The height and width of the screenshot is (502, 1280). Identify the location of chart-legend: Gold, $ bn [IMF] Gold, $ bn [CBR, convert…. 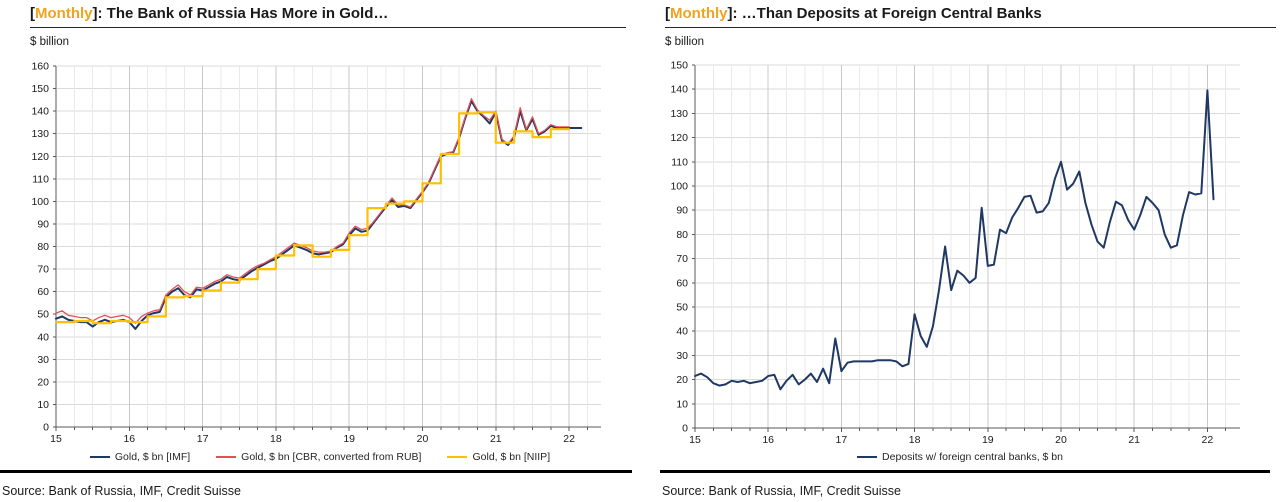
(320, 457).